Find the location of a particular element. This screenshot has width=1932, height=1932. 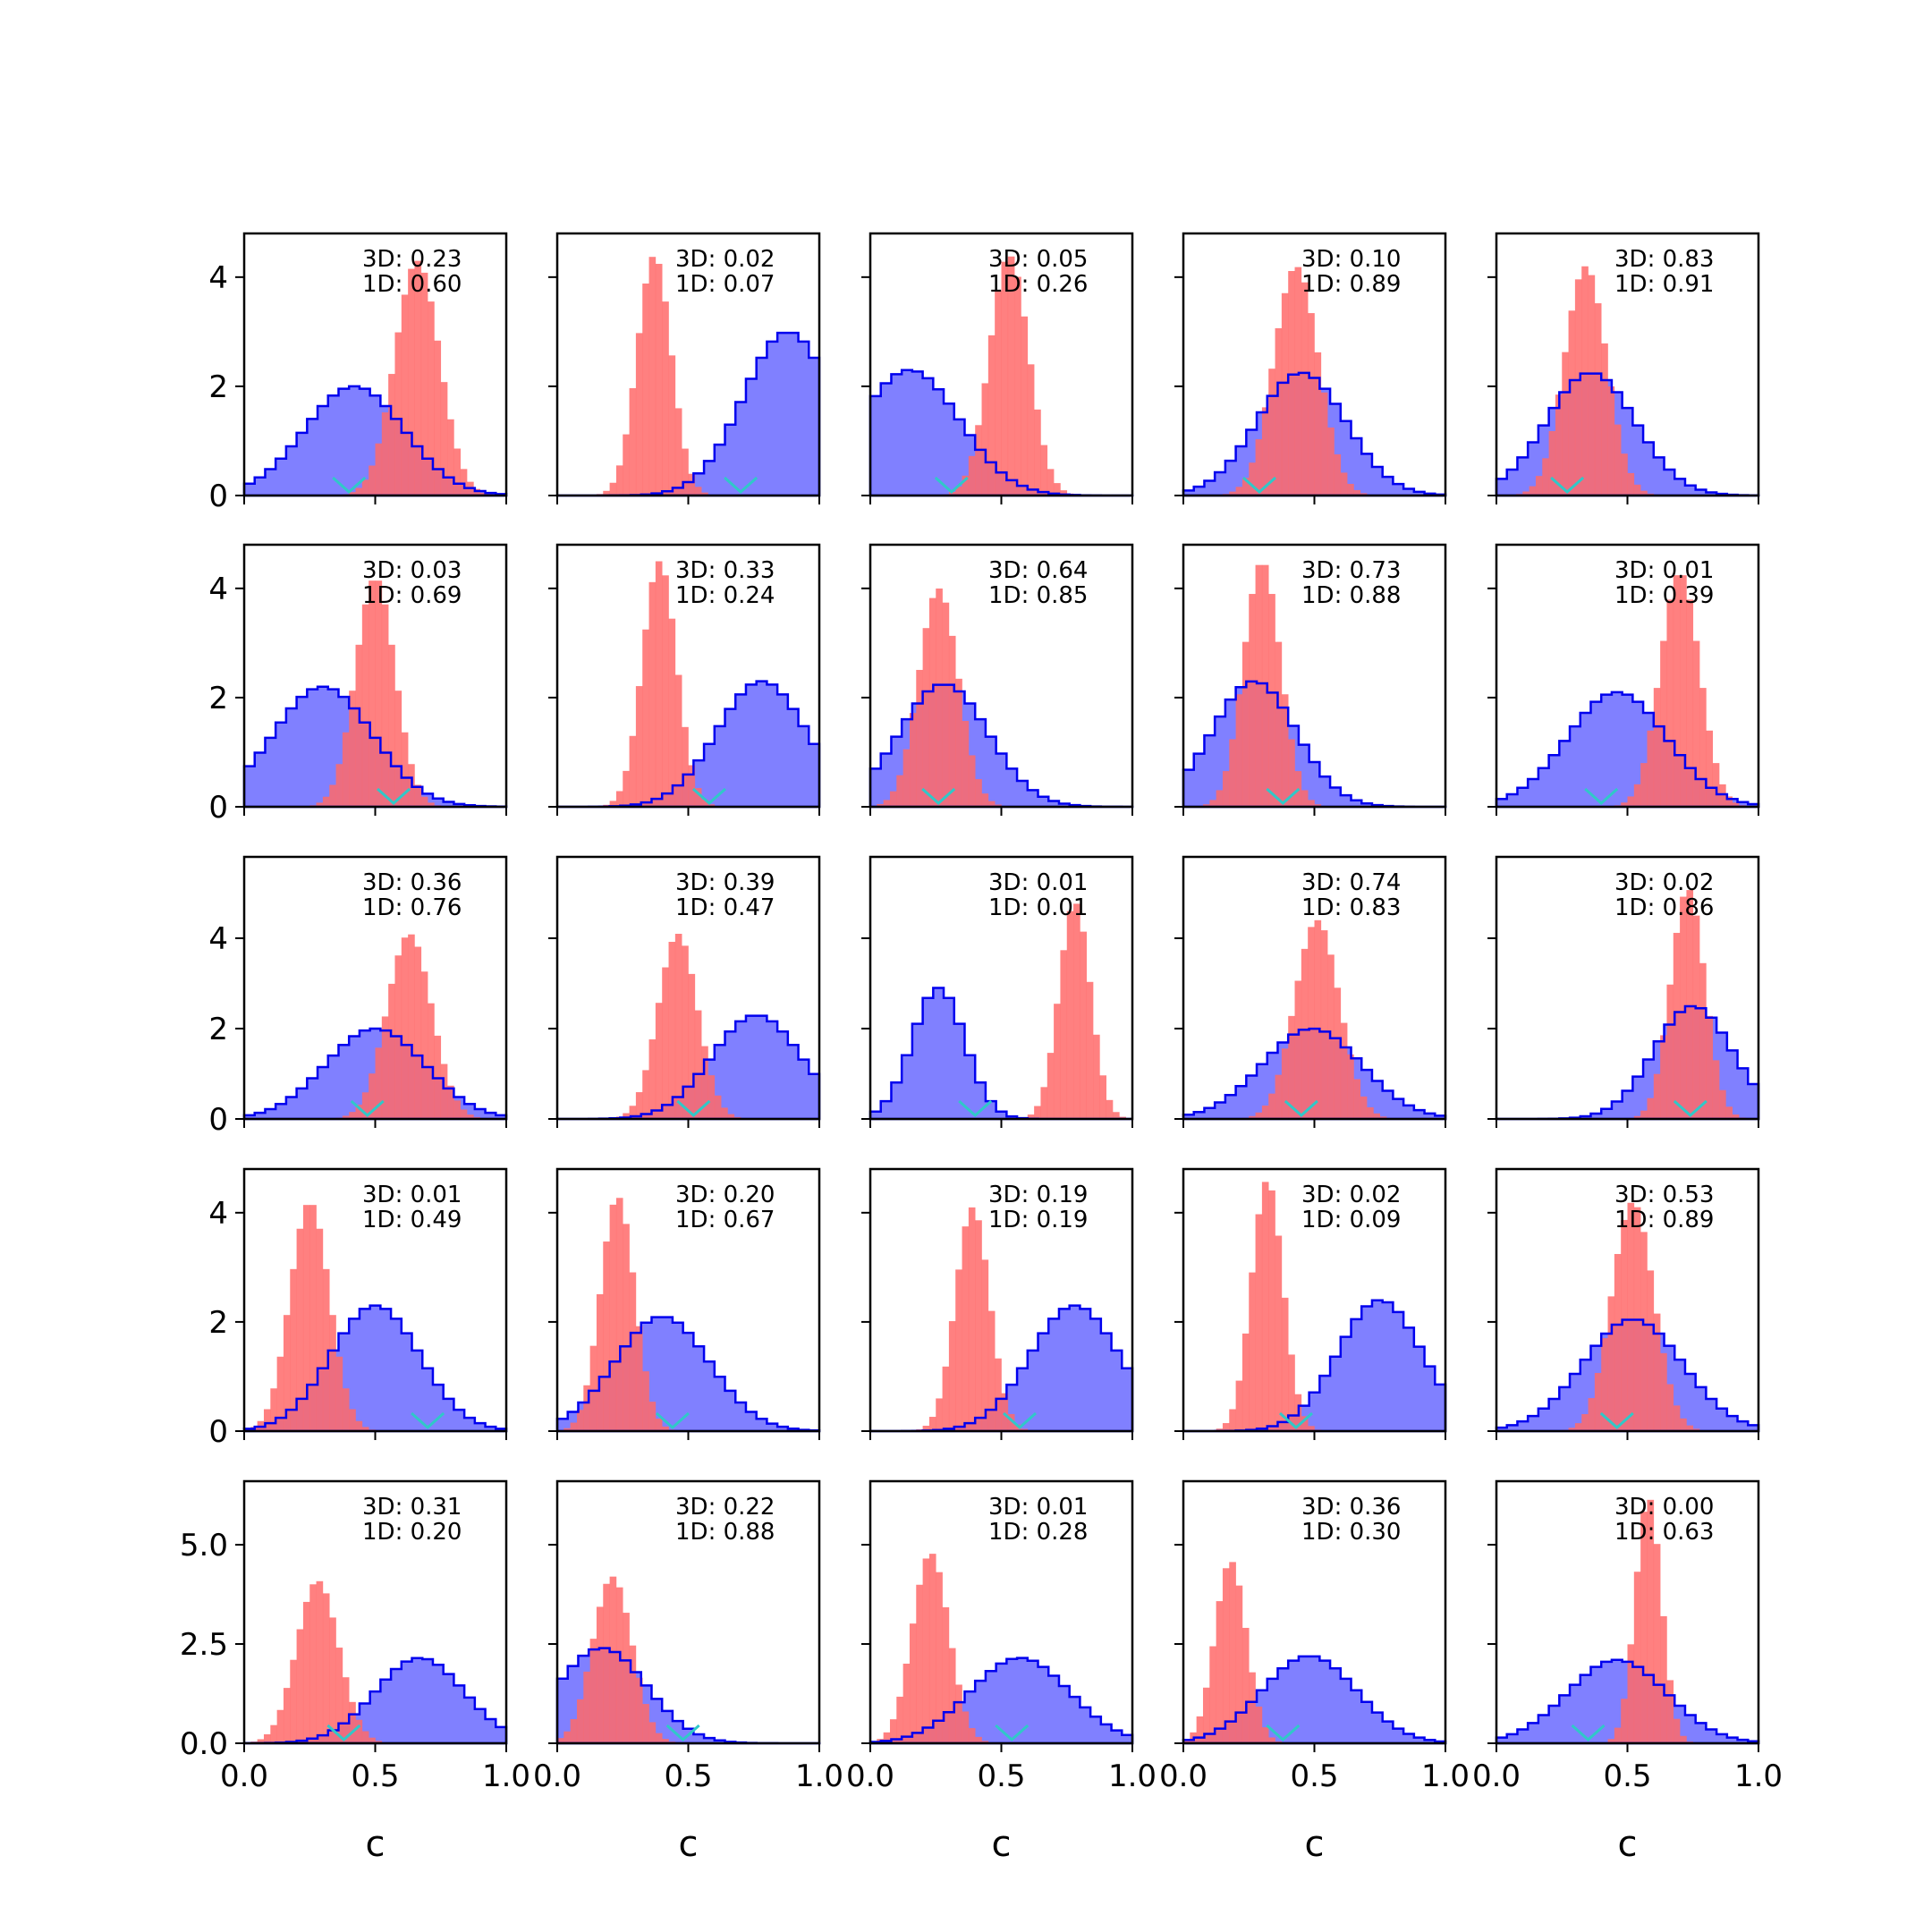

y-tick-label: 4 is located at coordinates (218, 1214).